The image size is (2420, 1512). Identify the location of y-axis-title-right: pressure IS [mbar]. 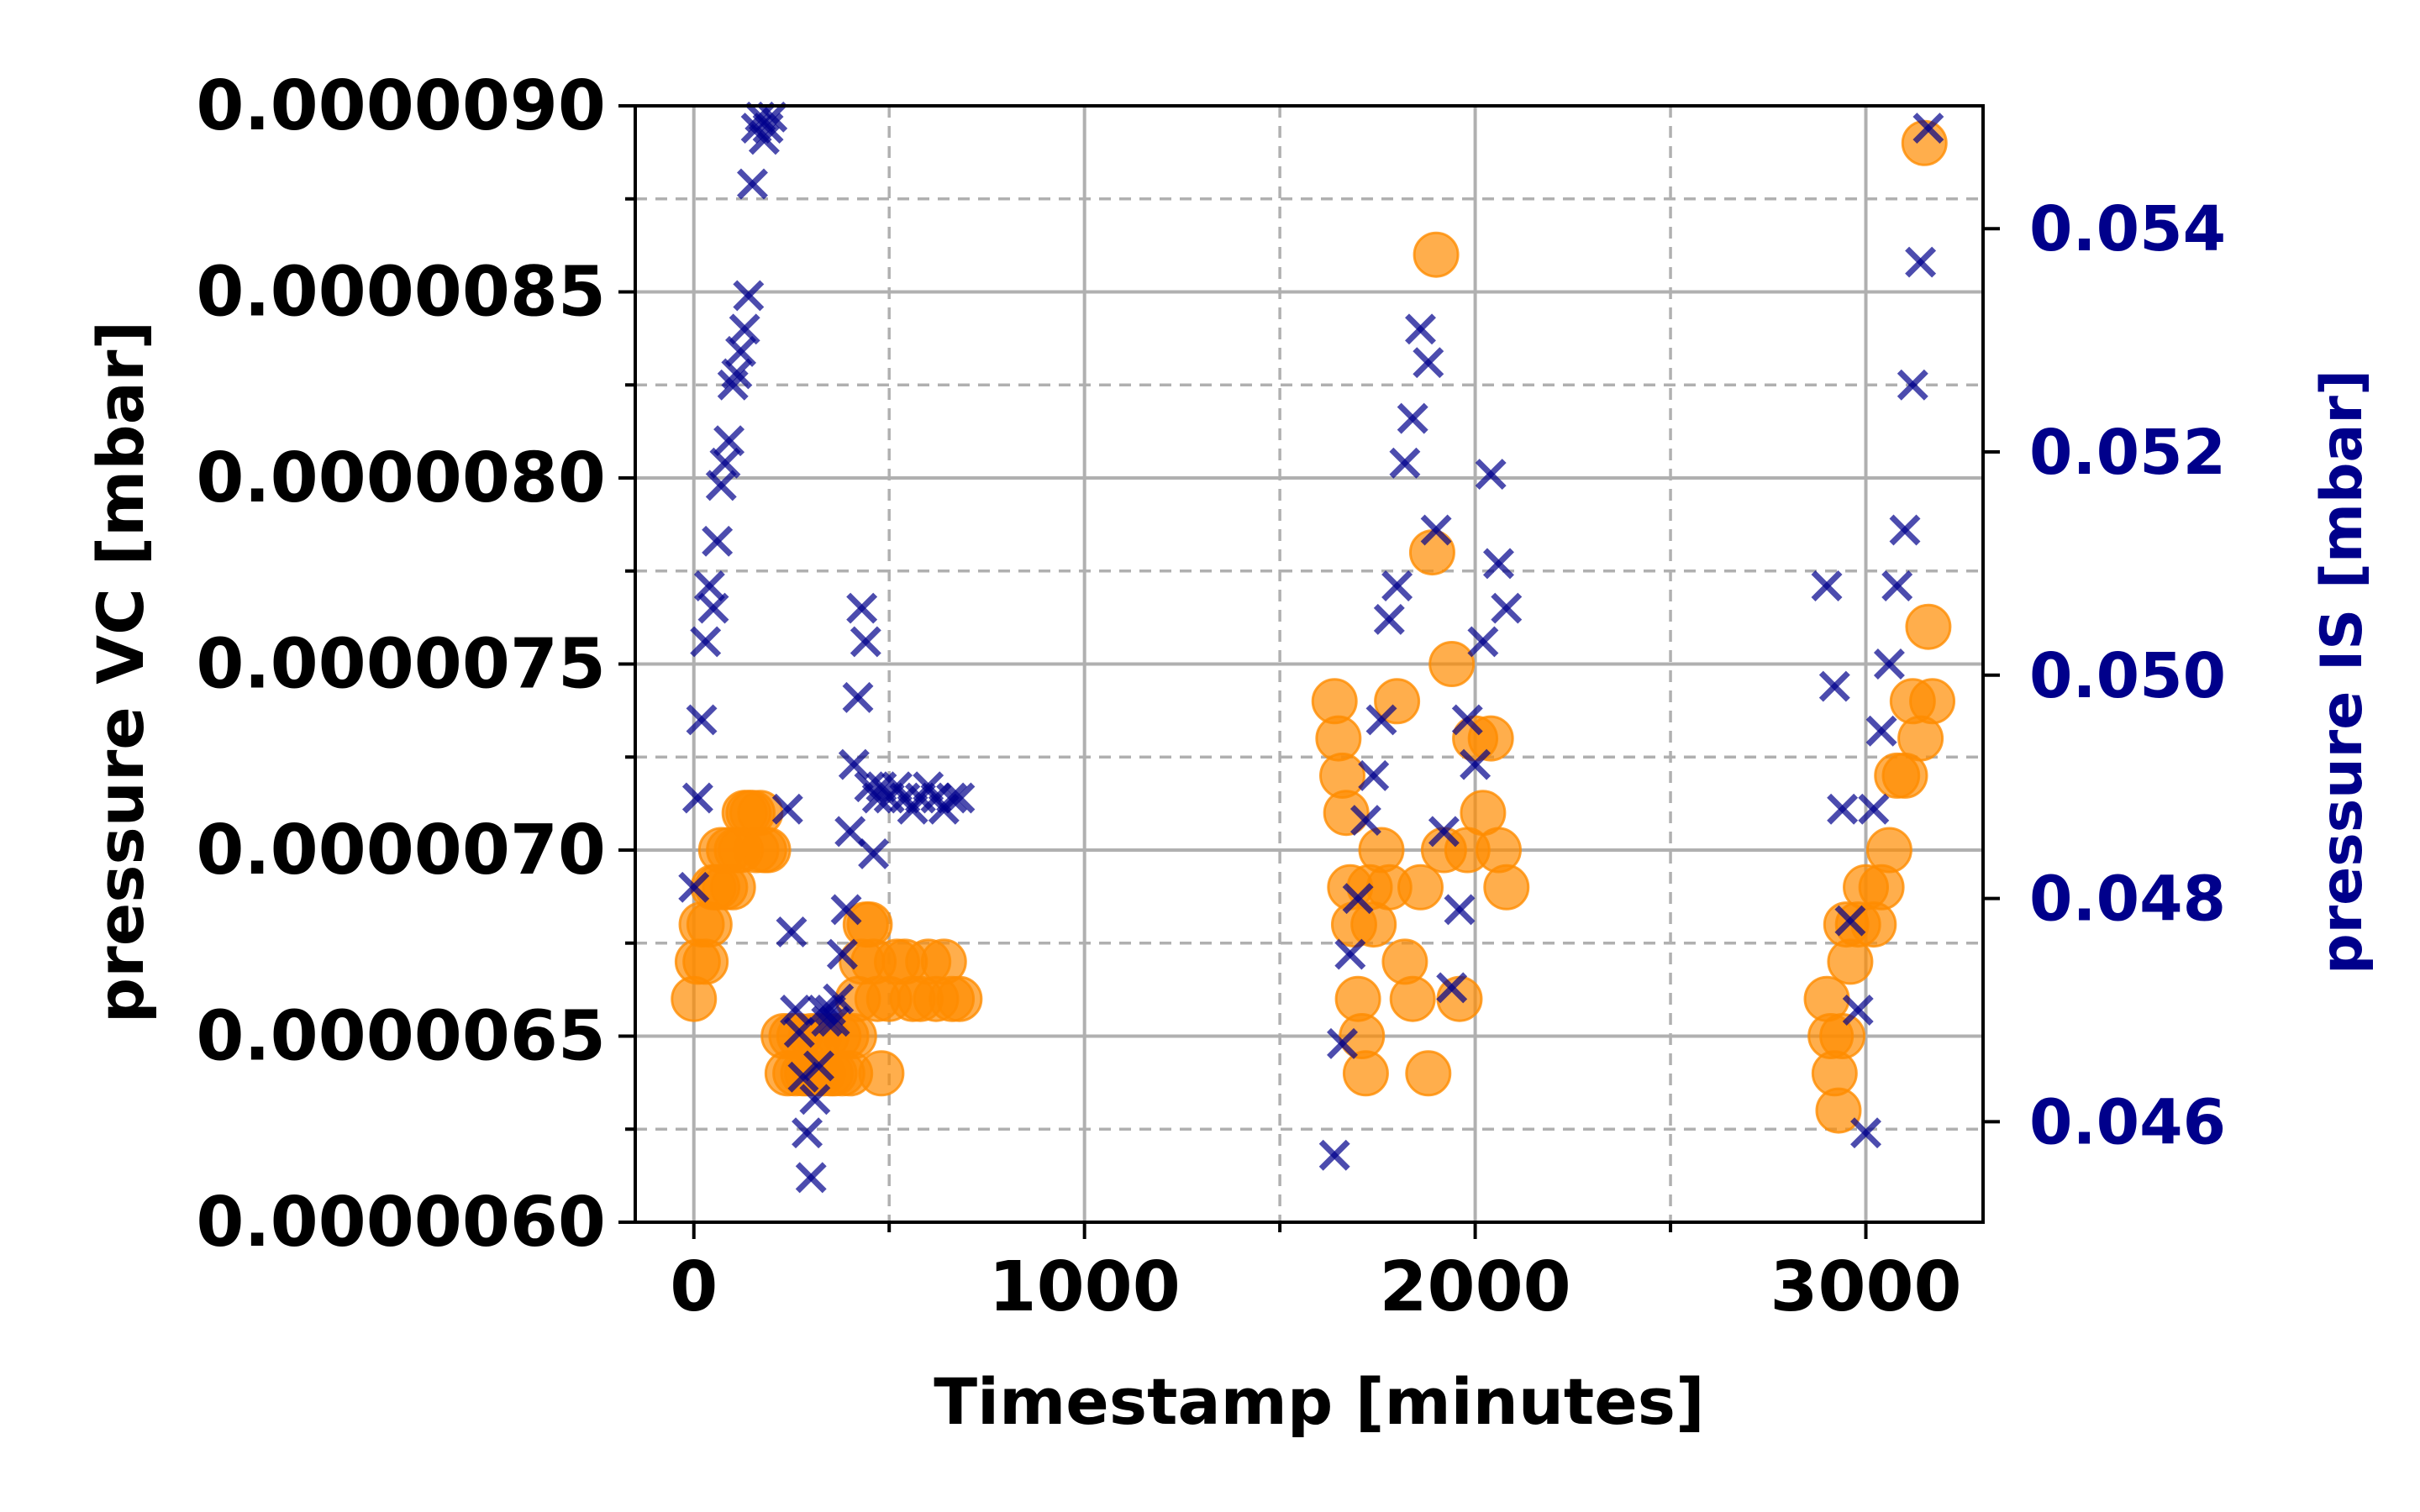
(2342, 672).